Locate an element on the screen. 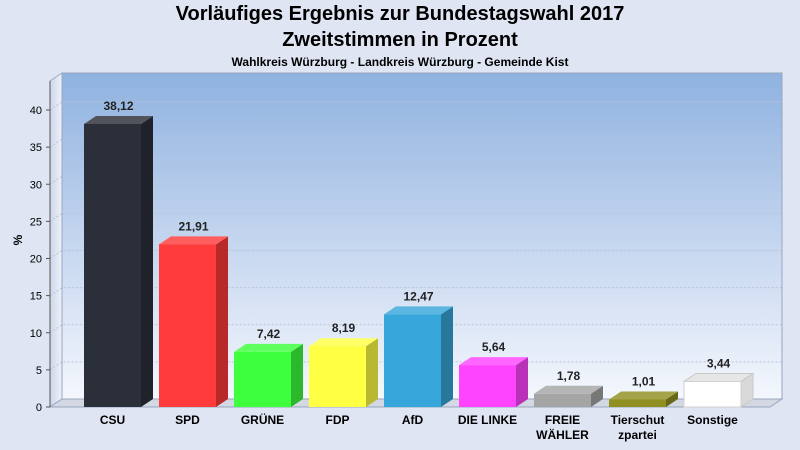  data-label: 1,78 is located at coordinates (569, 376).